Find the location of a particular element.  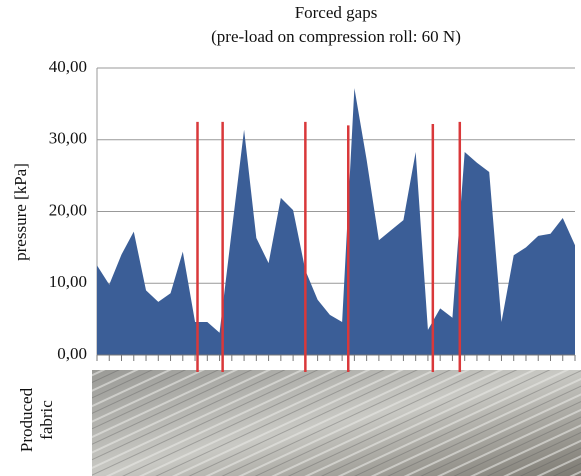

y-axis-label: pressure [kPa] is located at coordinates (20, 212).